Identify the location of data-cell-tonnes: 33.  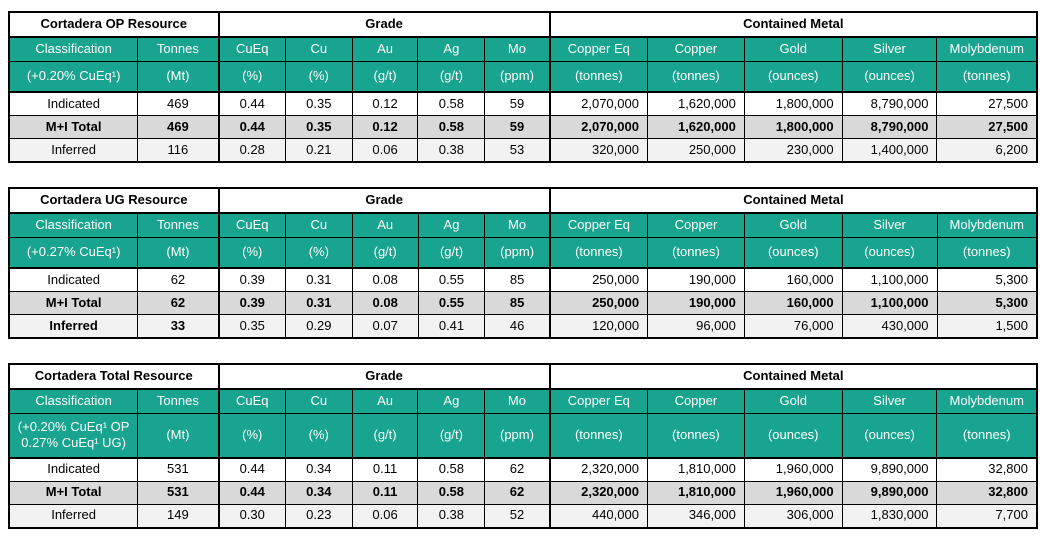
(178, 326).